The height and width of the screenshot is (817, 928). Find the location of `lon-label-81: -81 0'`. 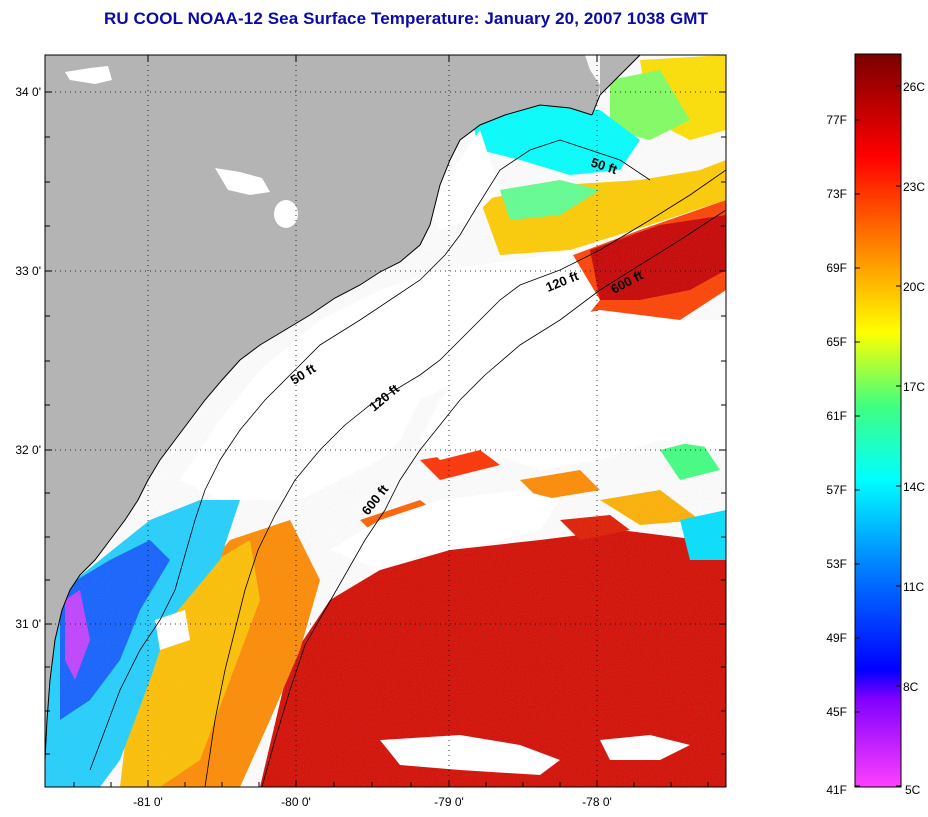

lon-label-81: -81 0' is located at coordinates (148, 802).